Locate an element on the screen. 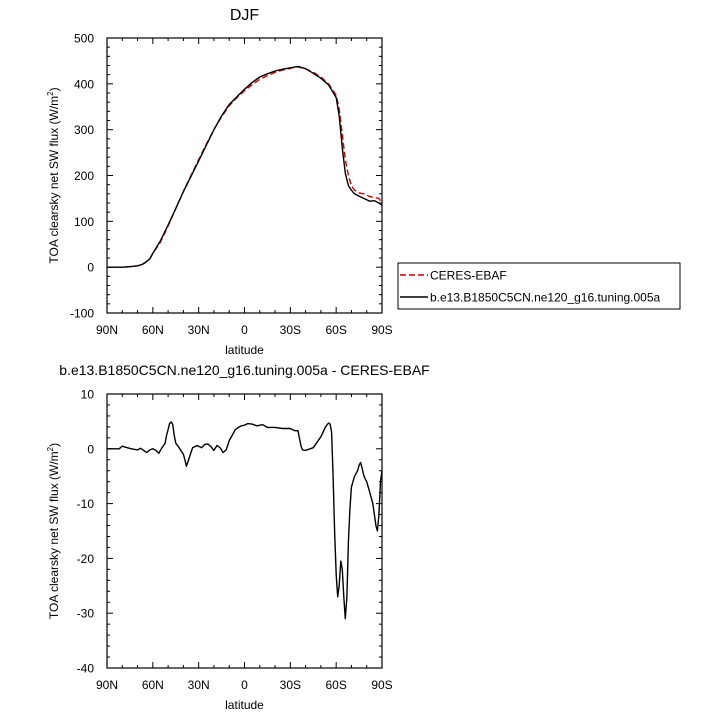 The width and height of the screenshot is (722, 722). y-tick-label: 500 is located at coordinates (84, 39).